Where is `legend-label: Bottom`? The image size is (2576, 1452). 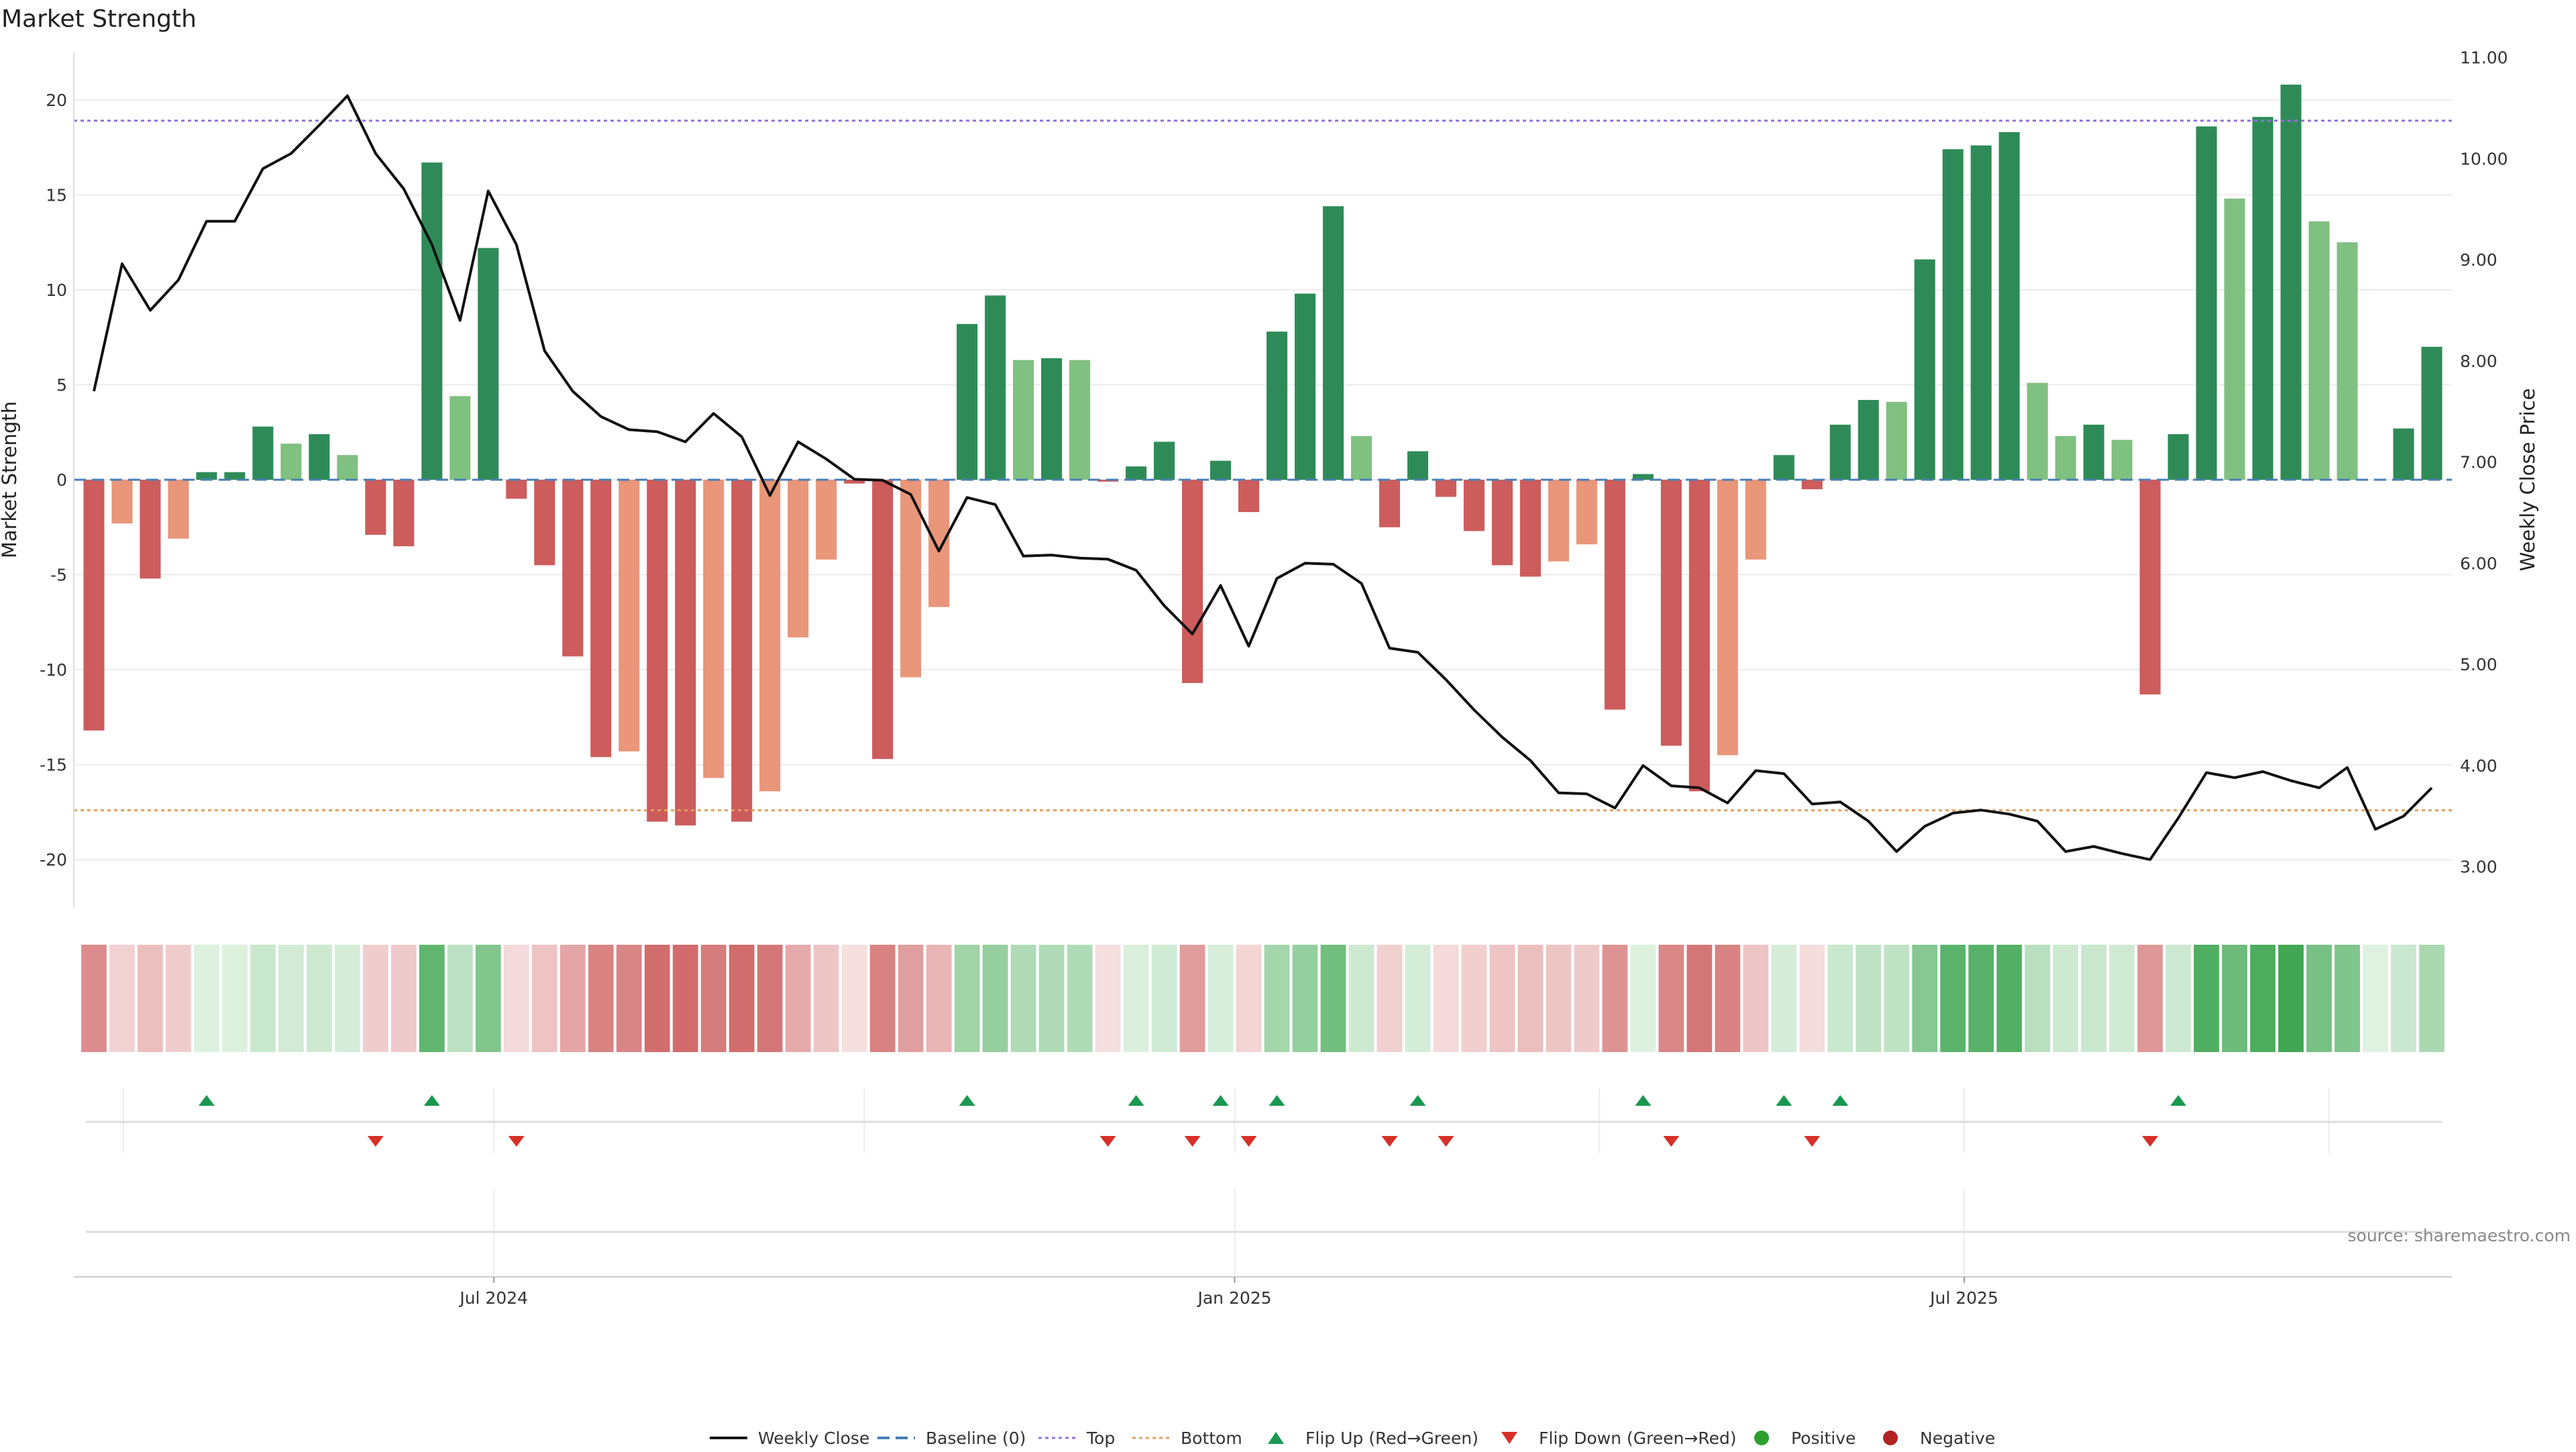
legend-label: Bottom is located at coordinates (1211, 1438).